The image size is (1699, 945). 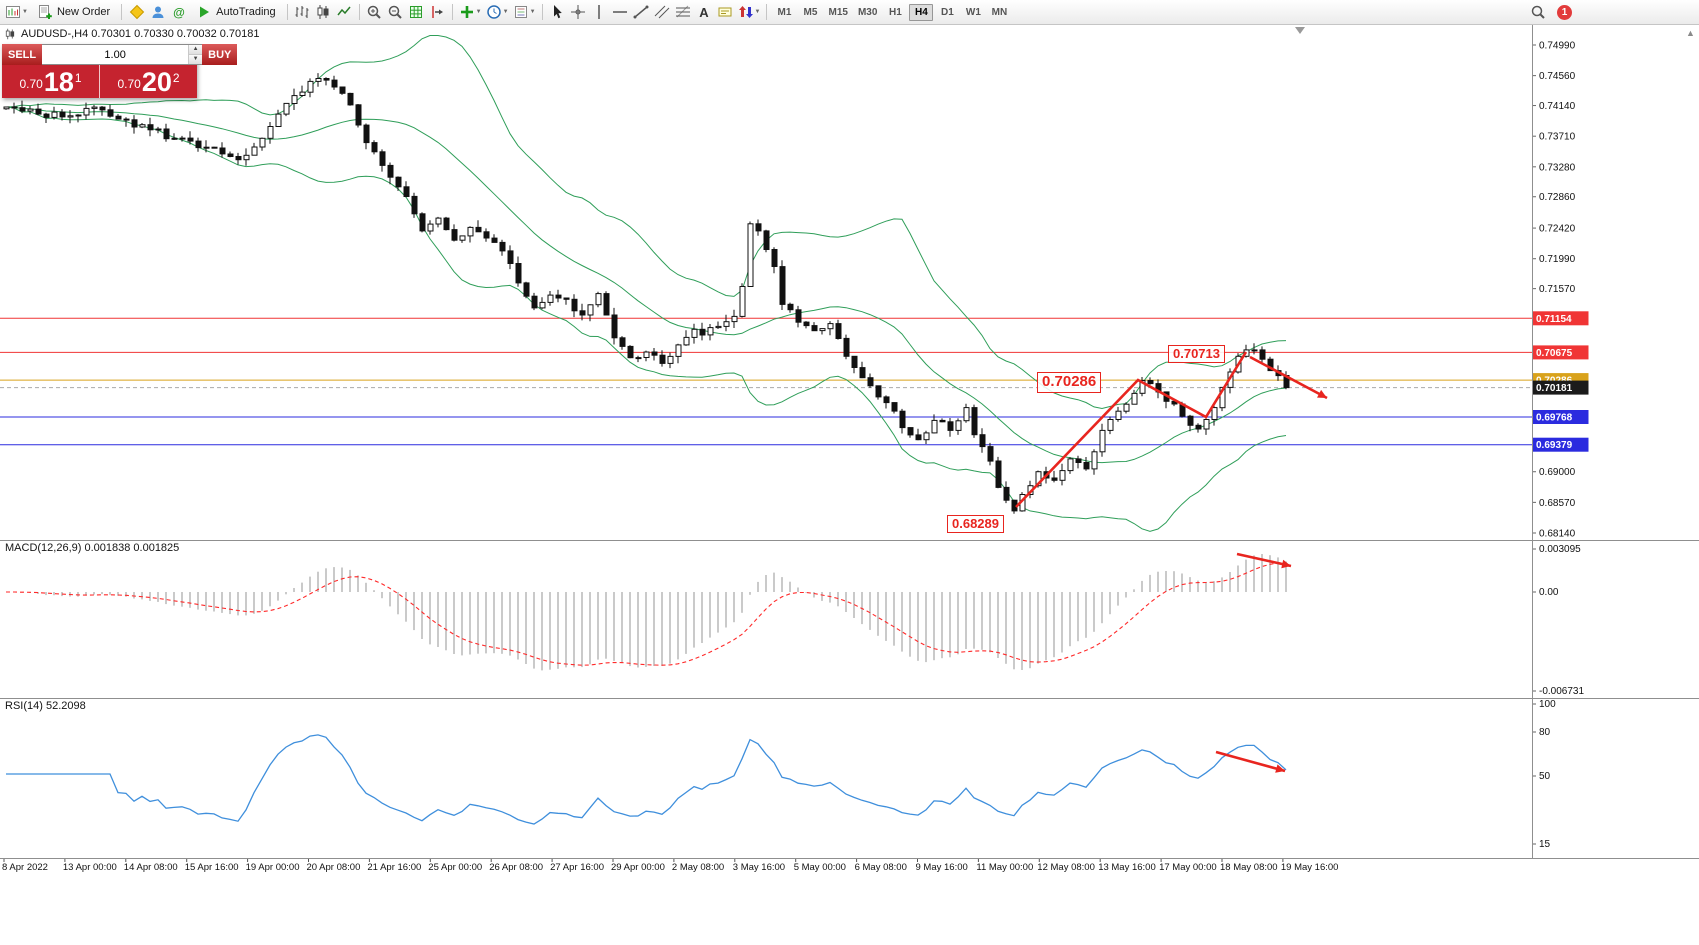 I want to click on sell-price-sup: 1, so click(x=78, y=77).